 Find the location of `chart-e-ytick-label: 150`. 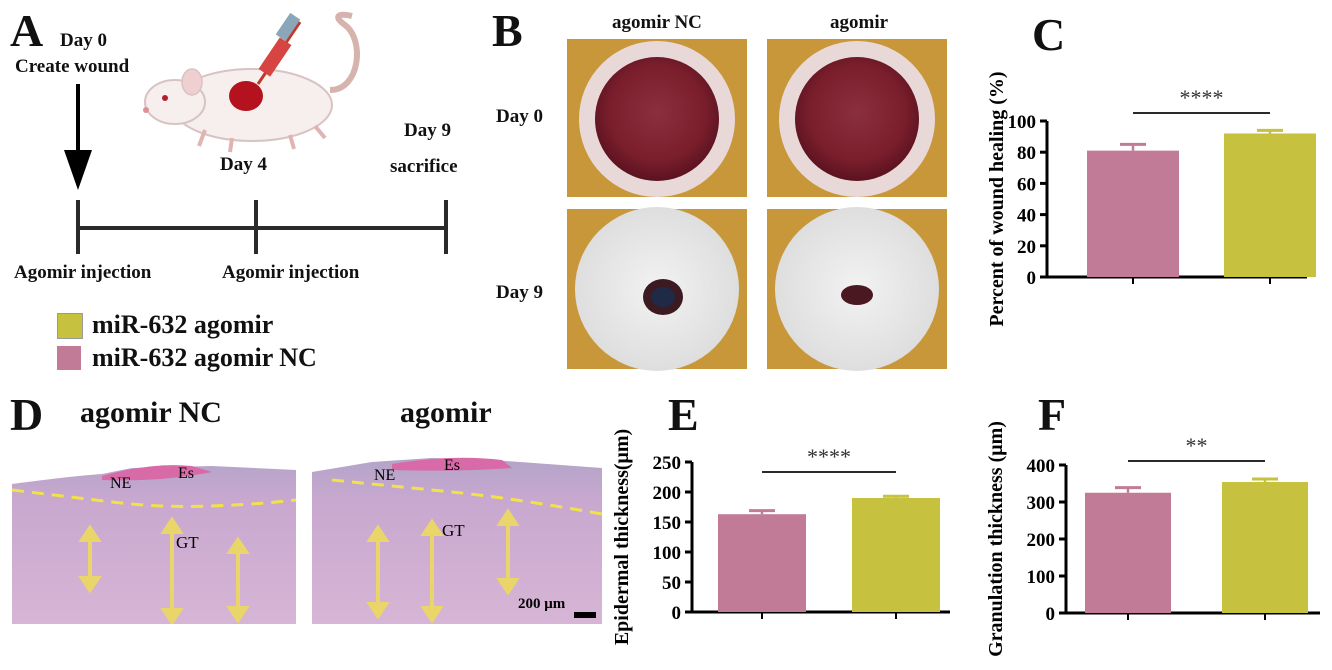

chart-e-ytick-label: 150 is located at coordinates (667, 523).